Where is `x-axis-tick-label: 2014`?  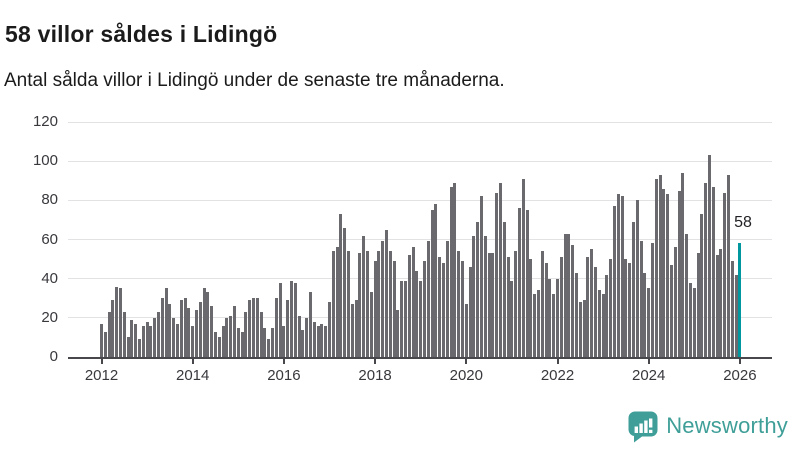 x-axis-tick-label: 2014 is located at coordinates (193, 375).